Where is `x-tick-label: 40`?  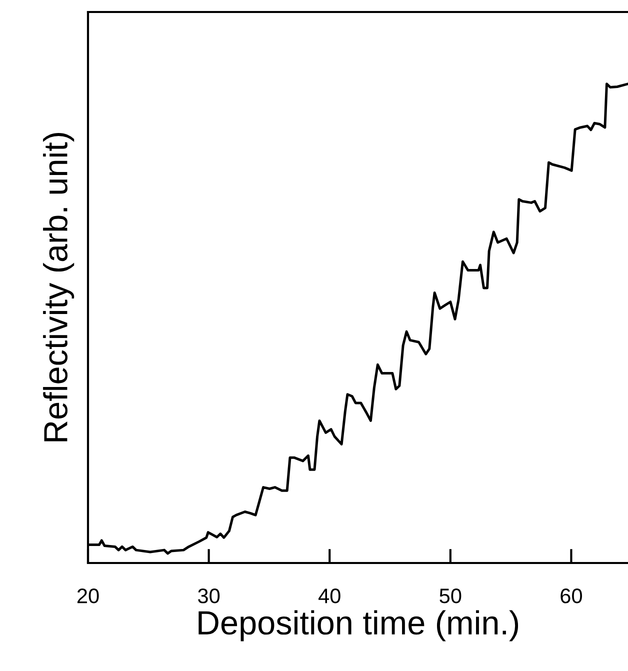
x-tick-label: 40 is located at coordinates (329, 596).